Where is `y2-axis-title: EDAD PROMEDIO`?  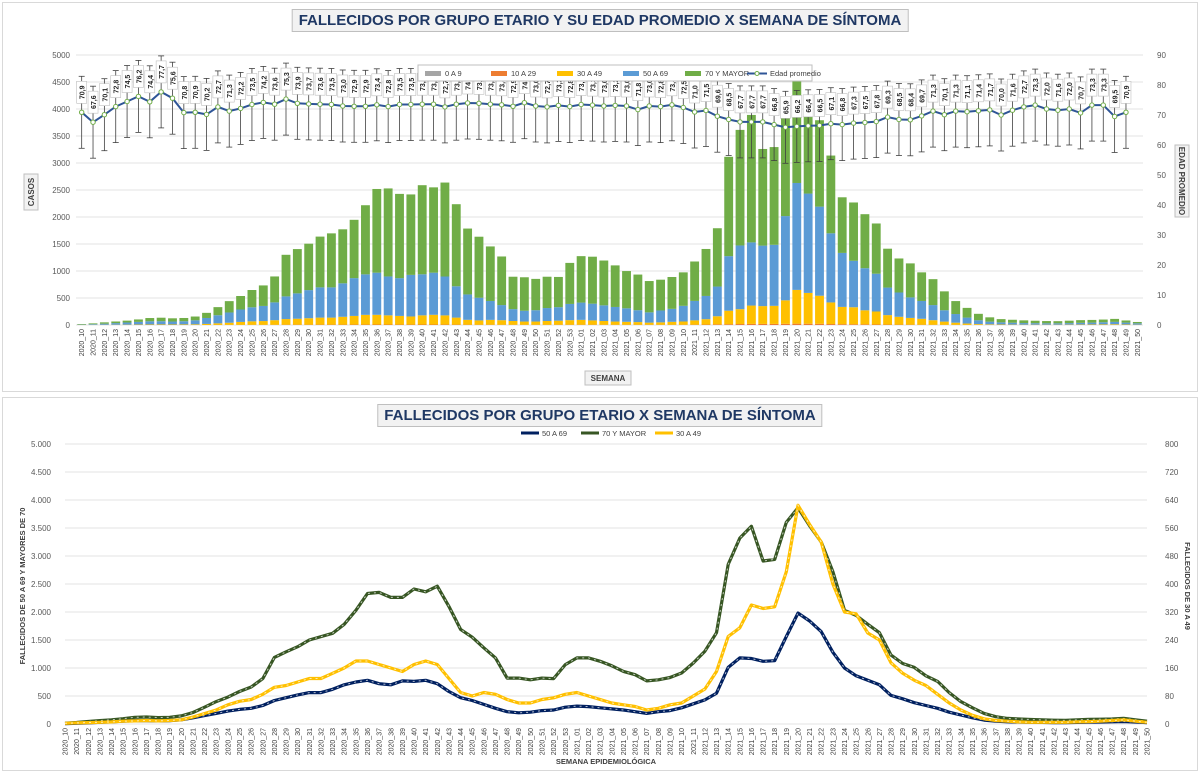 y2-axis-title: EDAD PROMEDIO is located at coordinates (1181, 181).